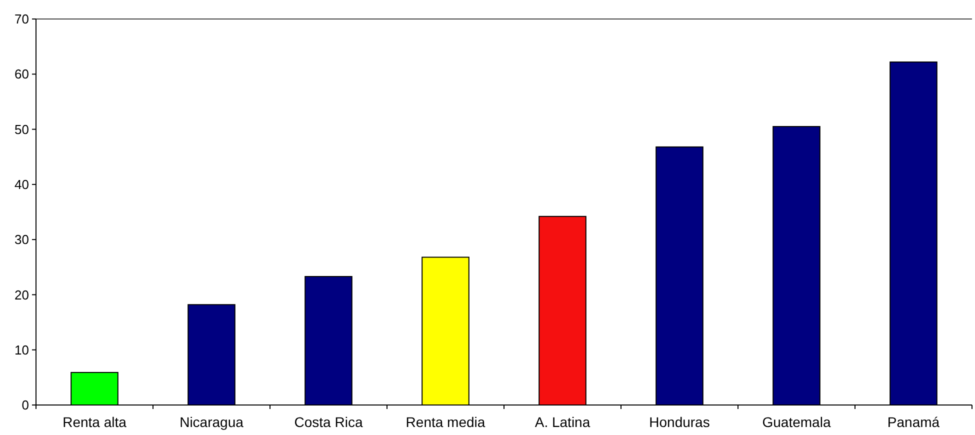  Describe the element at coordinates (796, 422) in the screenshot. I see `x-tick-label: Guatemala` at that location.